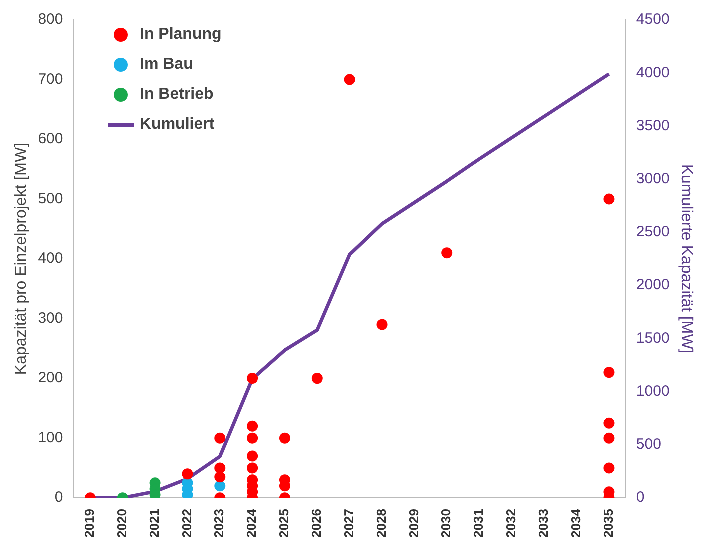  Describe the element at coordinates (122, 523) in the screenshot. I see `x-tick-label: 2020` at that location.